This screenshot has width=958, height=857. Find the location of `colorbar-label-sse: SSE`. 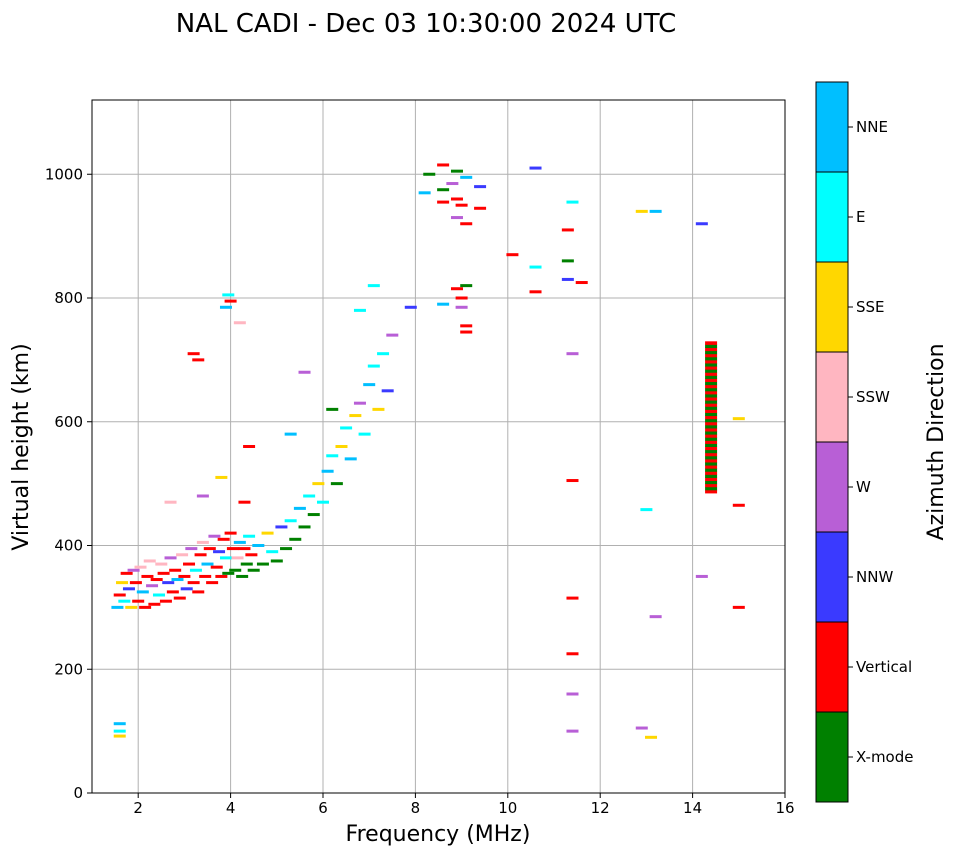

colorbar-label-sse: SSE is located at coordinates (870, 307).